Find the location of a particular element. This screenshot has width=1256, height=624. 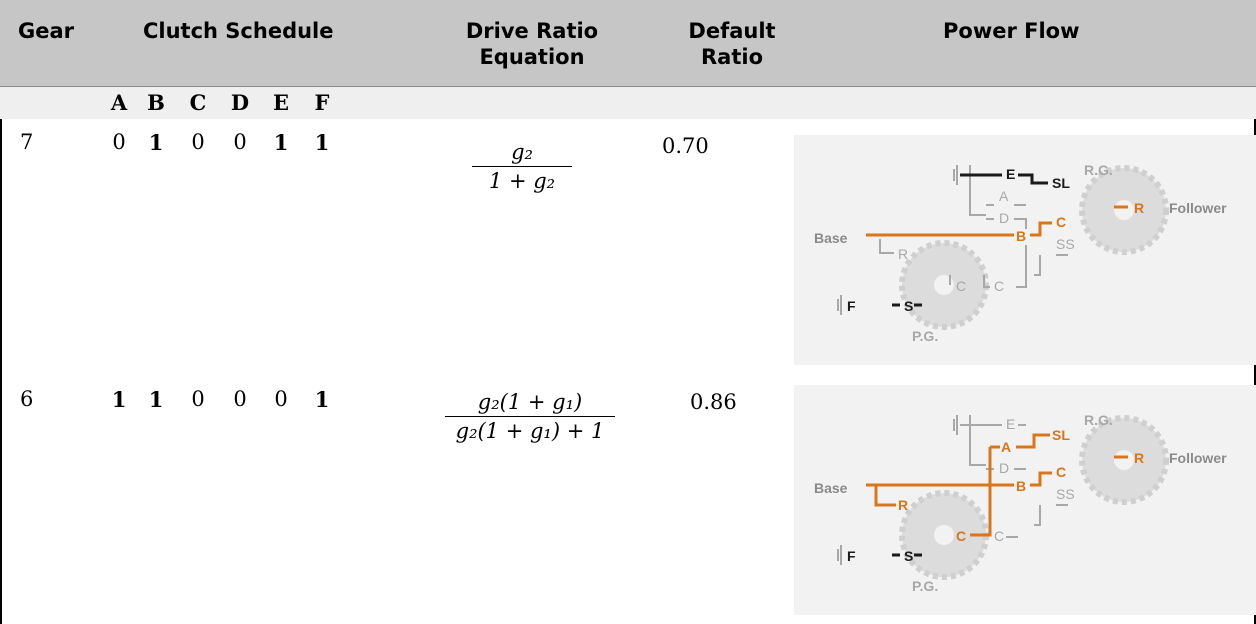

drive-ratio-equation: g₂ 1 + g₂ is located at coordinates (522, 166).